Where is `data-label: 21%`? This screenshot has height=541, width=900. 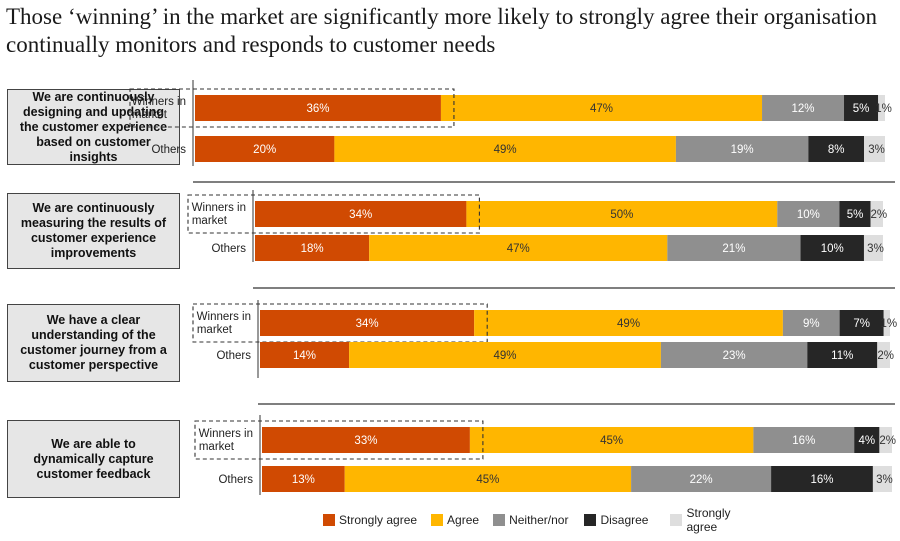
data-label: 21% is located at coordinates (733, 249).